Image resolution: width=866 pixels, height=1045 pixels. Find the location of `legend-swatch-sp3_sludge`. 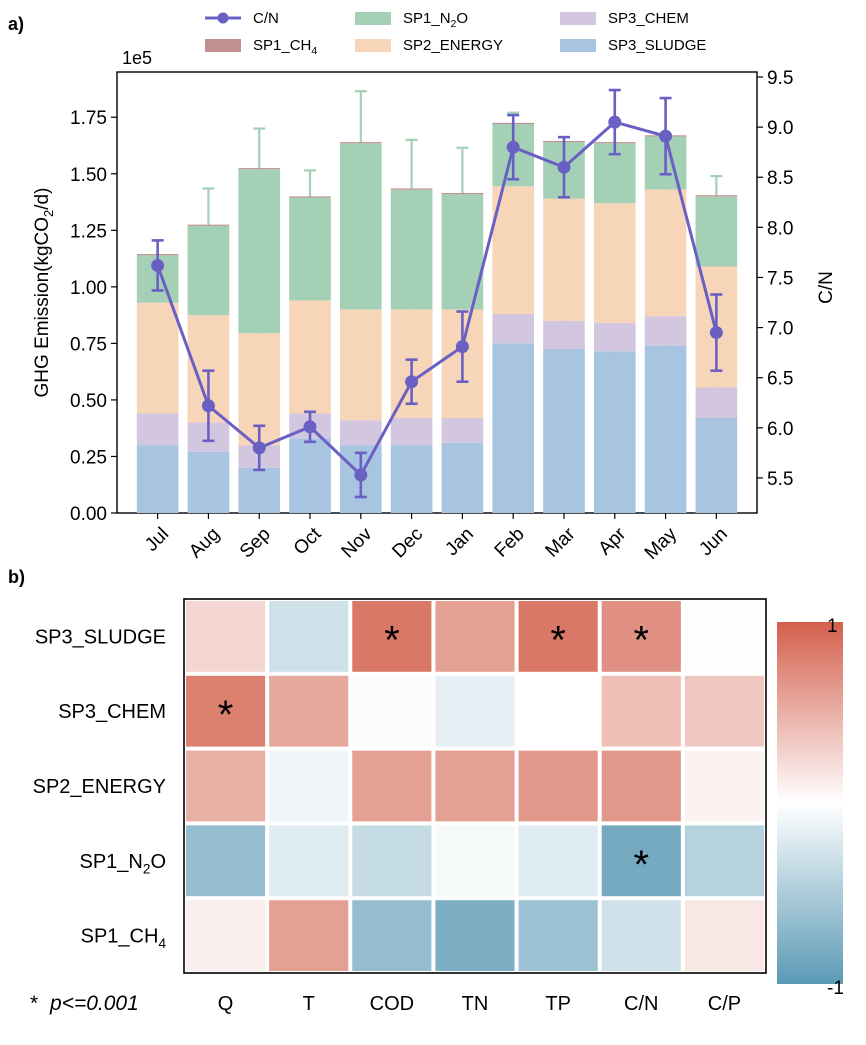

legend-swatch-sp3_sludge is located at coordinates (578, 45).